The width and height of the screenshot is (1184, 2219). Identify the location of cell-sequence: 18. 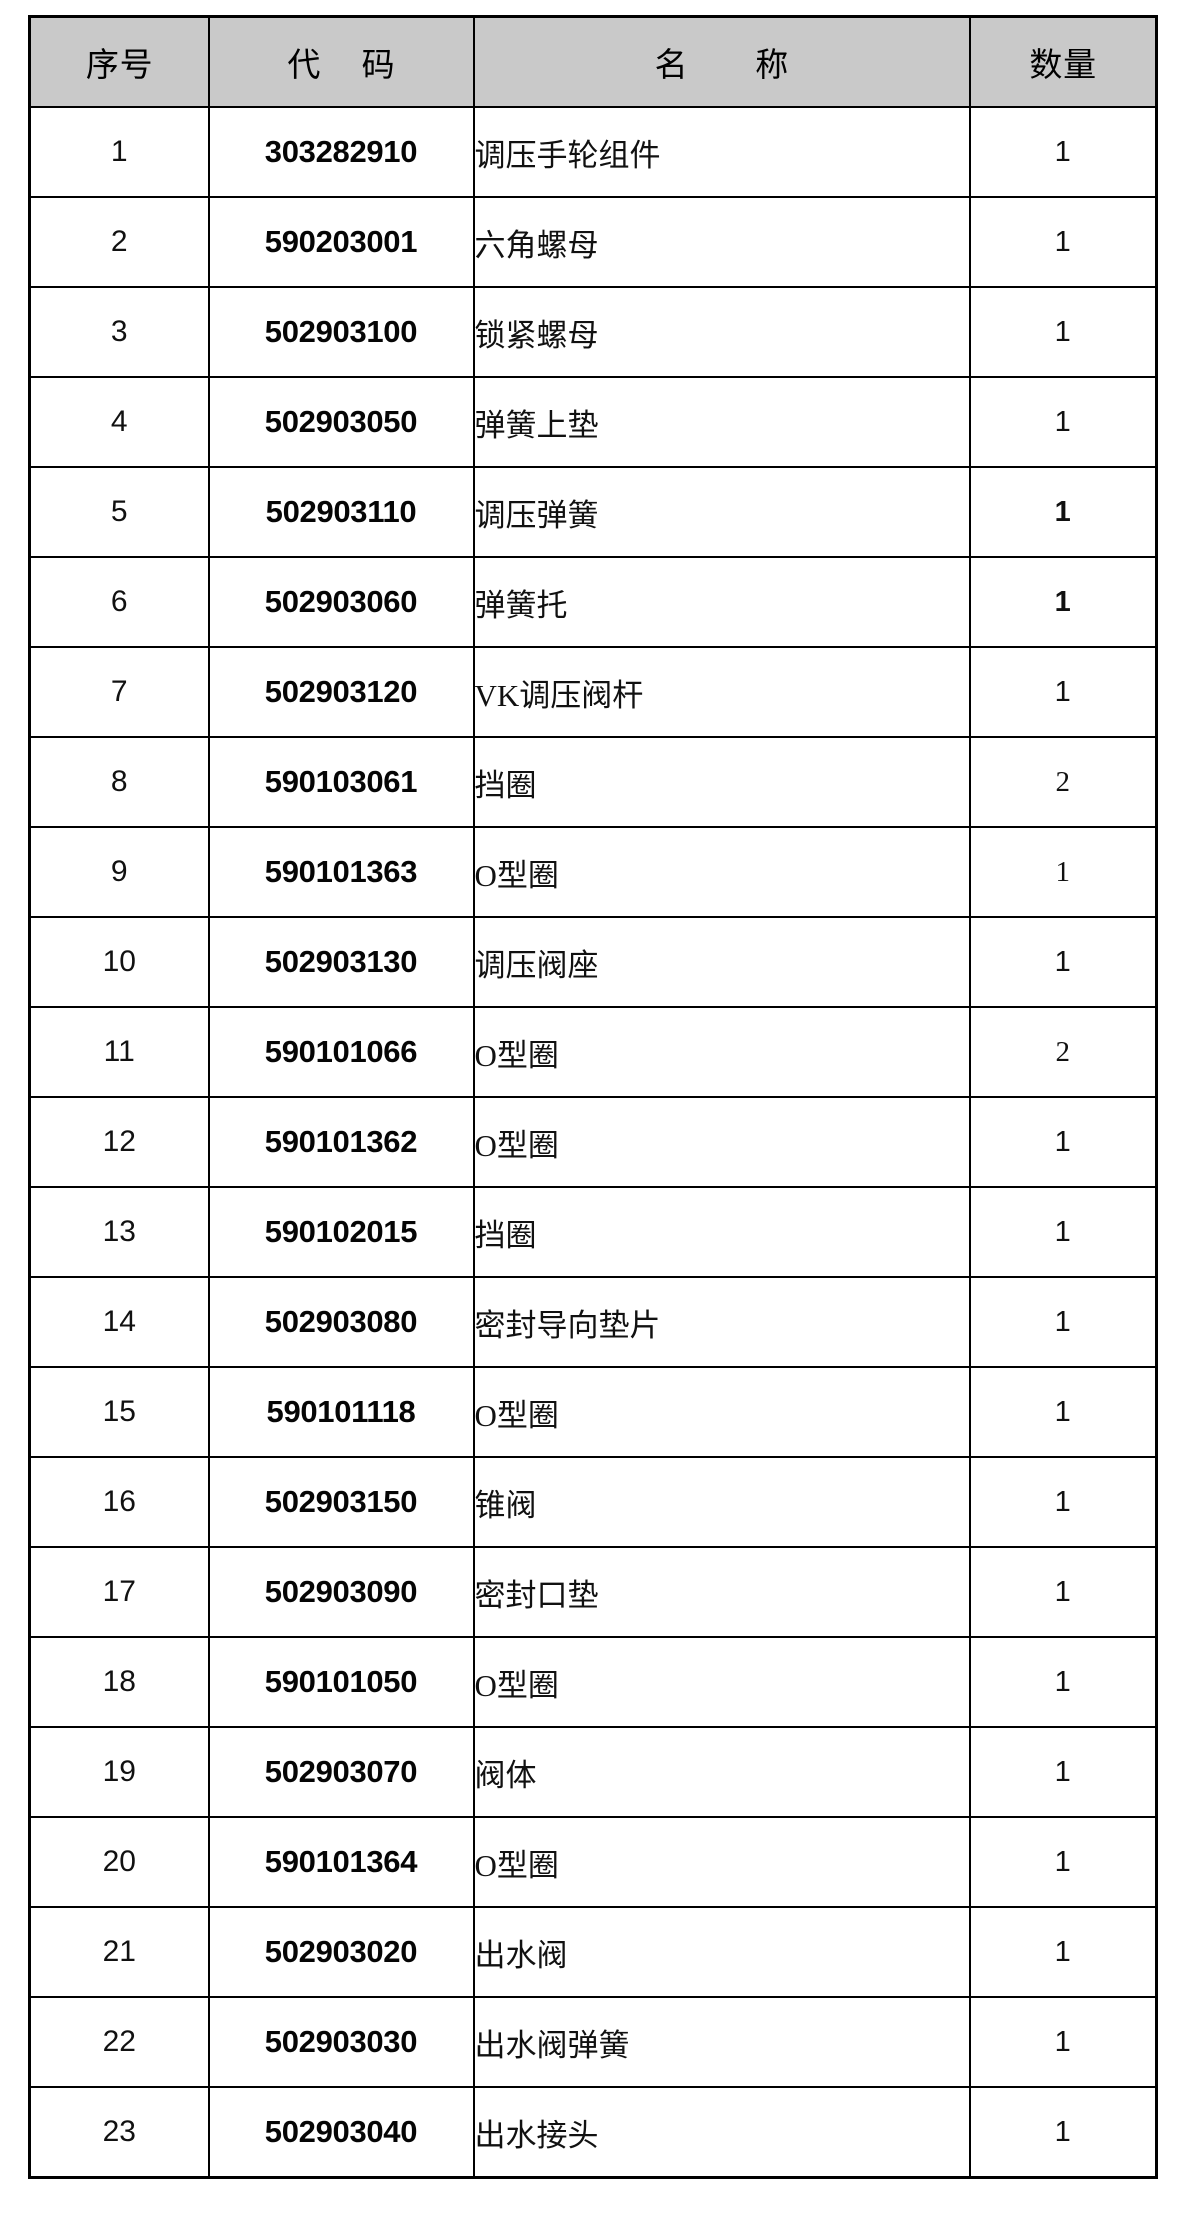
(119, 1682).